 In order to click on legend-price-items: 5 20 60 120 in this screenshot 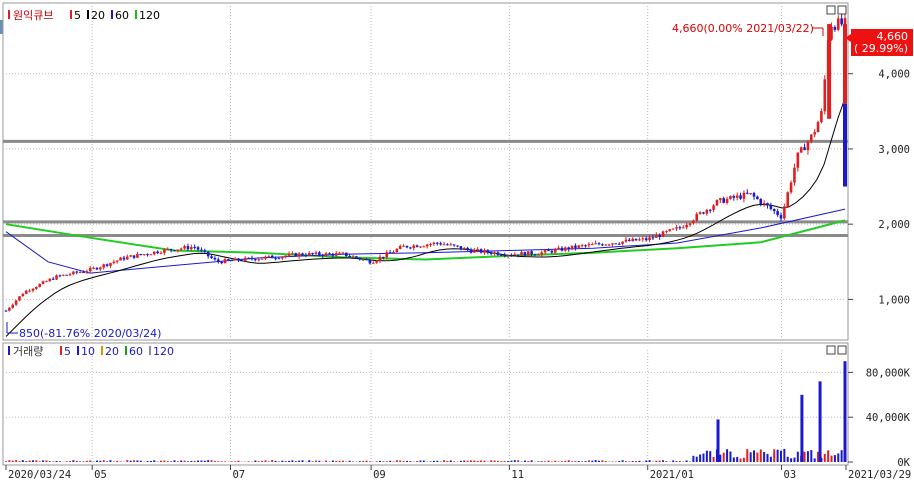, I will do `click(115, 15)`.